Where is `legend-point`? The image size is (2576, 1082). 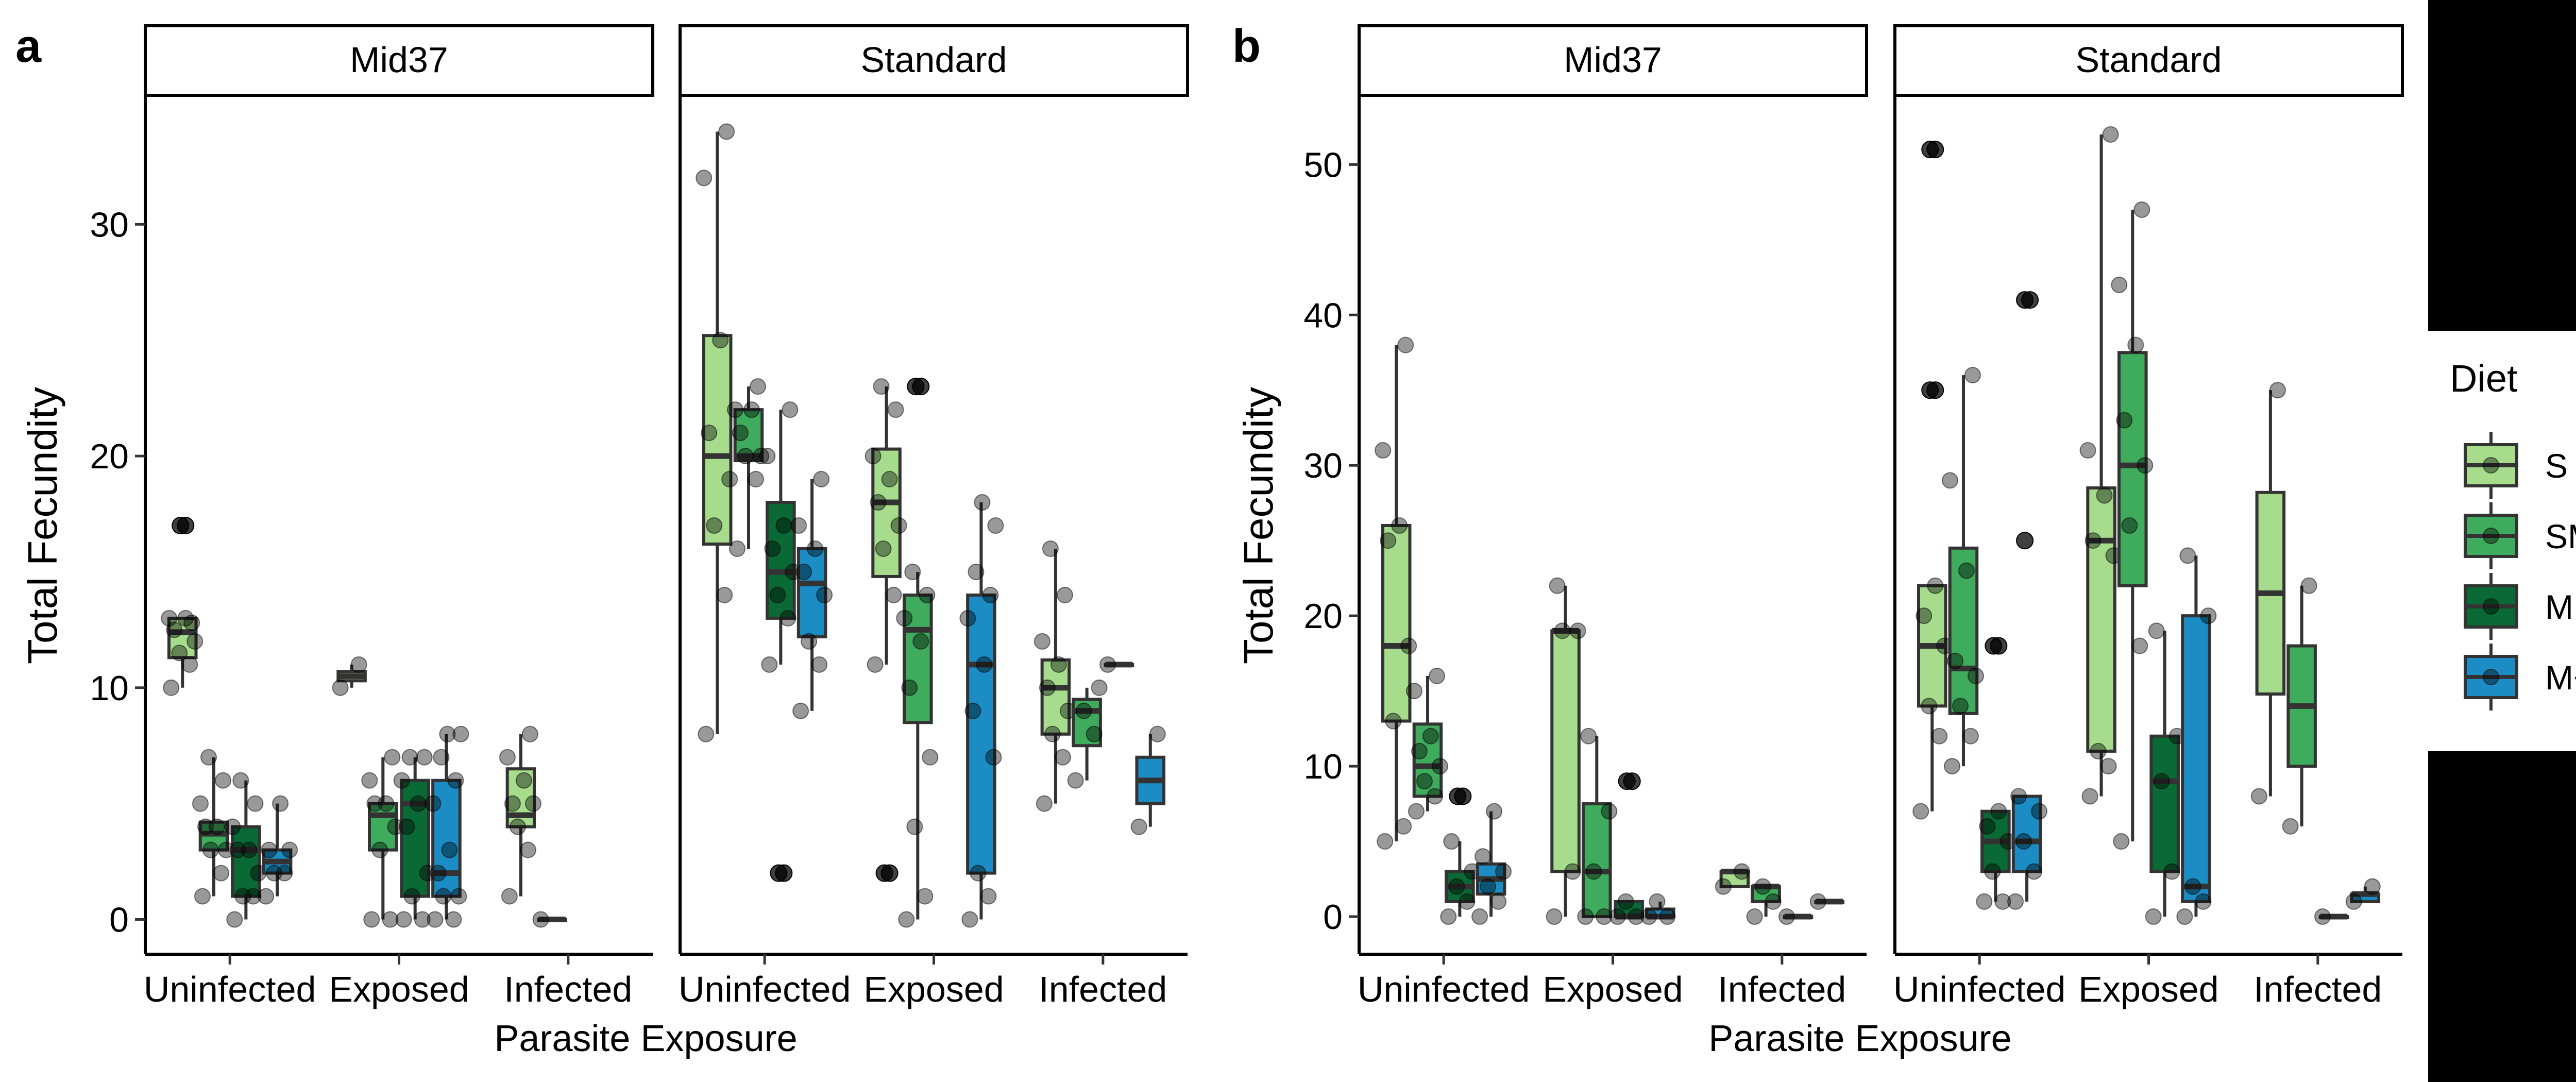 legend-point is located at coordinates (2491, 677).